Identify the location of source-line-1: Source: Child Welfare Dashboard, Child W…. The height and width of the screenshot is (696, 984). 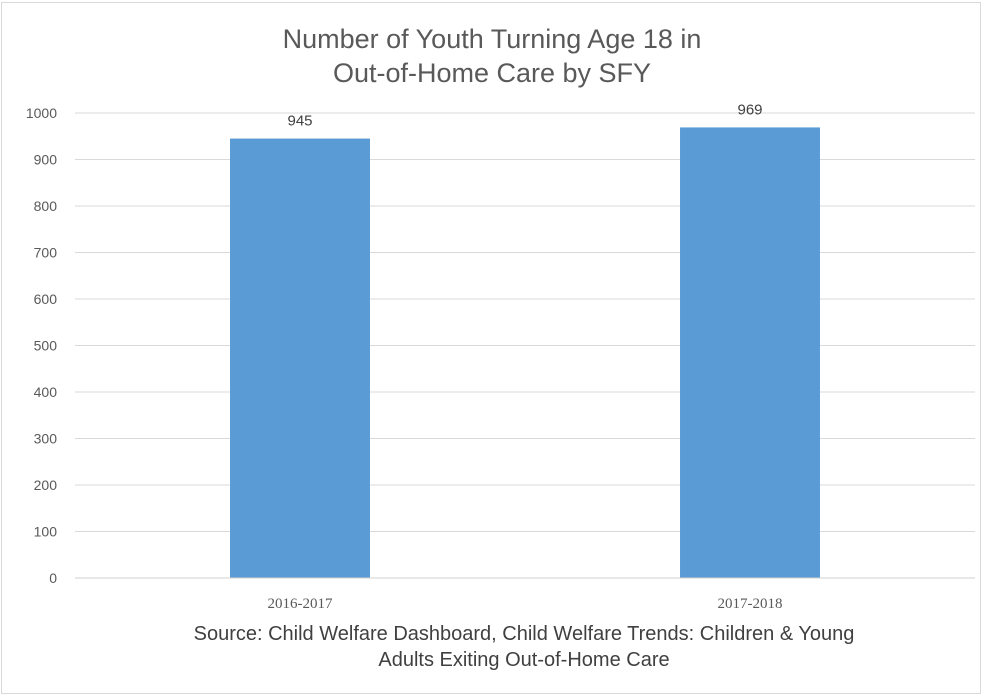
(524, 634).